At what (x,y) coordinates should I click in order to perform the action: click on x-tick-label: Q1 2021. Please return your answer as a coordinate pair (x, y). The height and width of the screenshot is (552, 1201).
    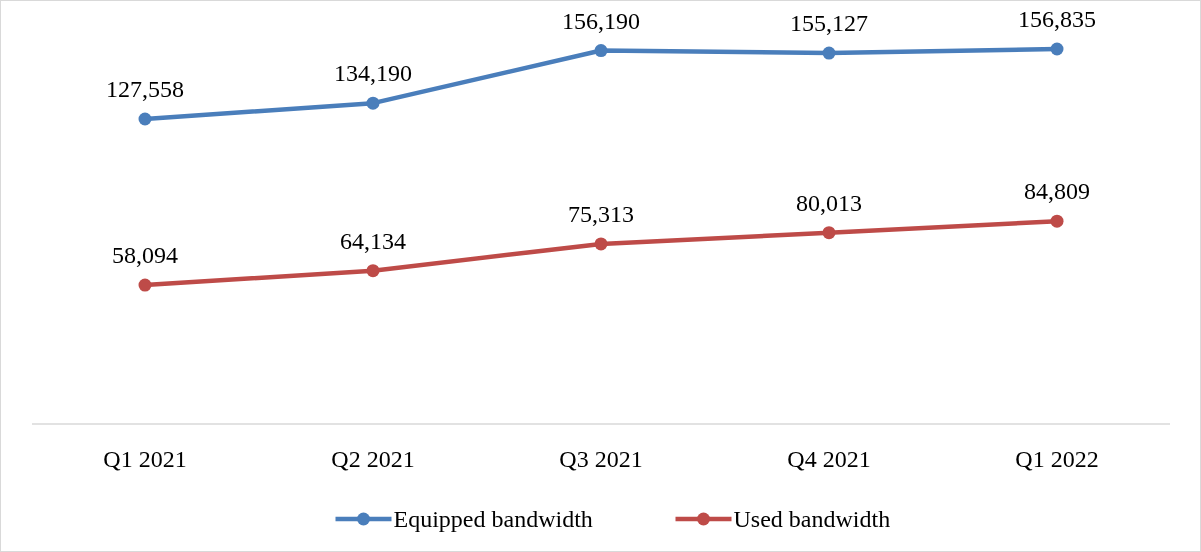
    Looking at the image, I should click on (145, 459).